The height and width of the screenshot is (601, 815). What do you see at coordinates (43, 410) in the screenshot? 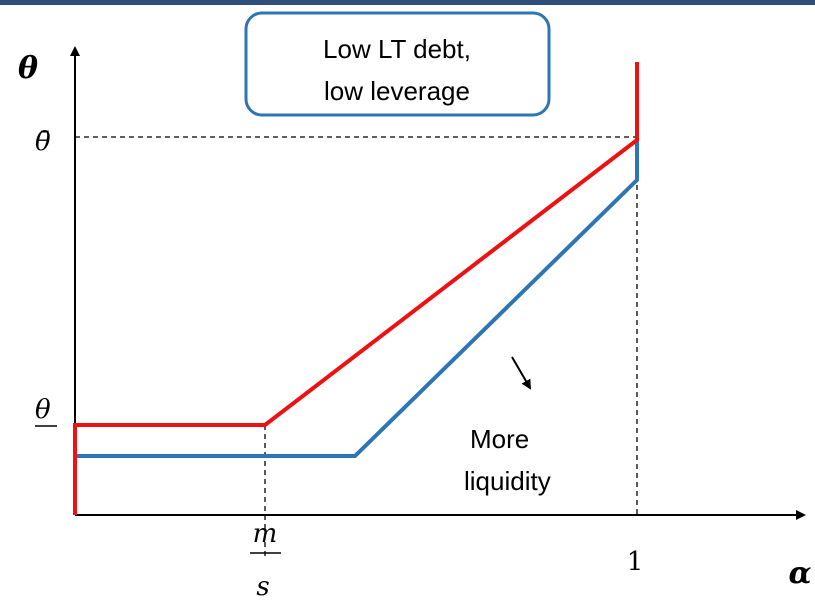
I see `y-label-lower: θ` at bounding box center [43, 410].